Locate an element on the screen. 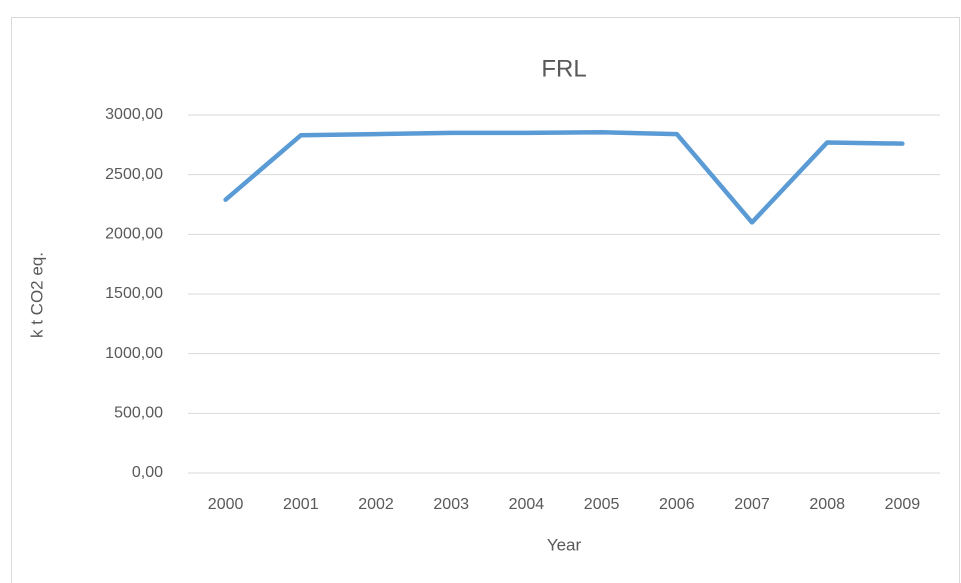  y-tick-label: 2500,00 is located at coordinates (134, 174).